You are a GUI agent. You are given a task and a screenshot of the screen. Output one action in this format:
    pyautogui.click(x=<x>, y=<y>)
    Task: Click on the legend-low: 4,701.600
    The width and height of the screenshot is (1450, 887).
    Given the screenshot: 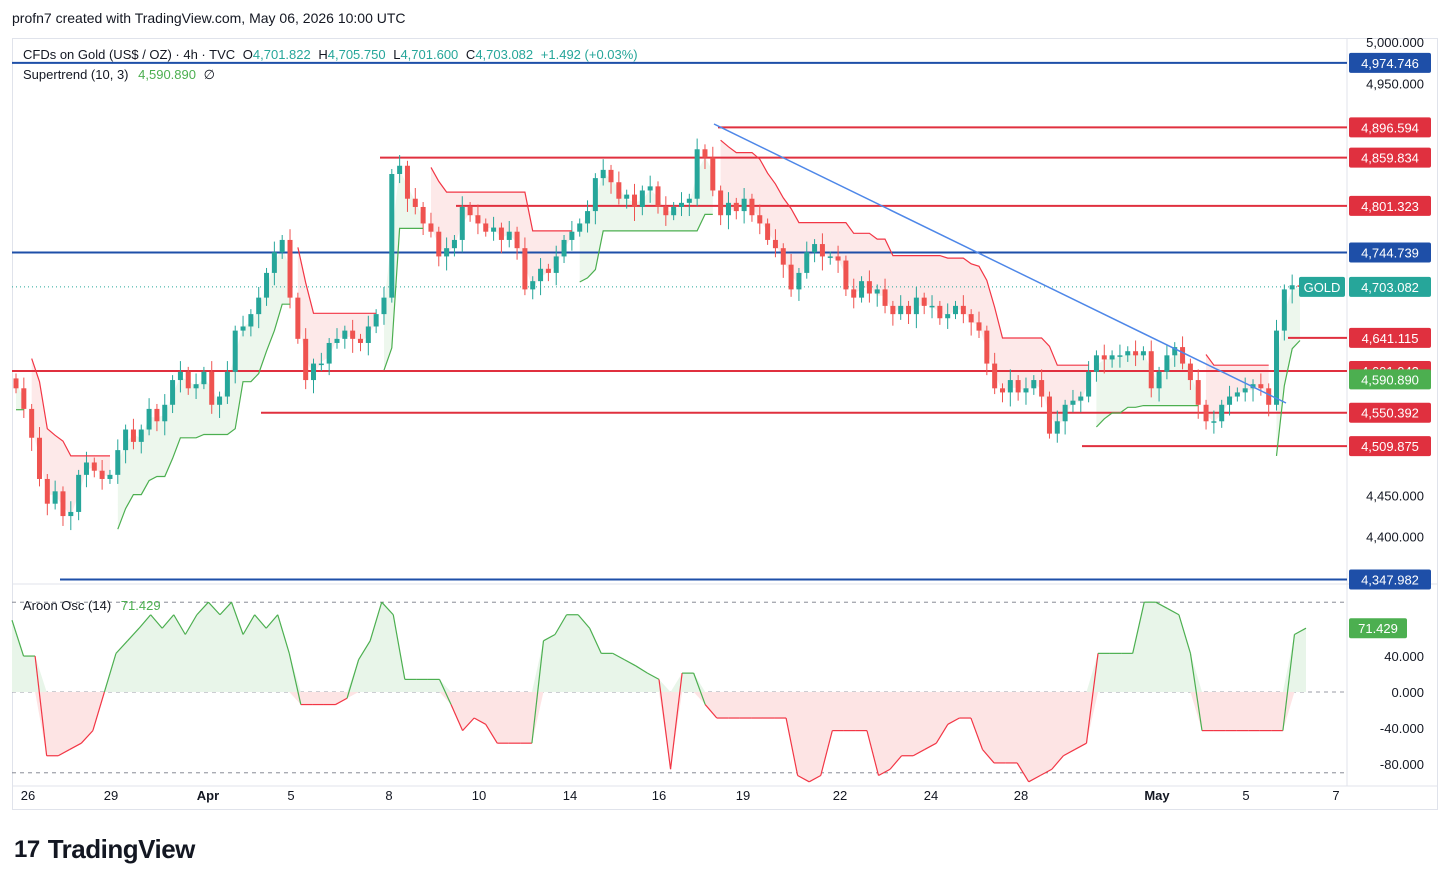 What is the action you would take?
    pyautogui.click(x=429, y=54)
    